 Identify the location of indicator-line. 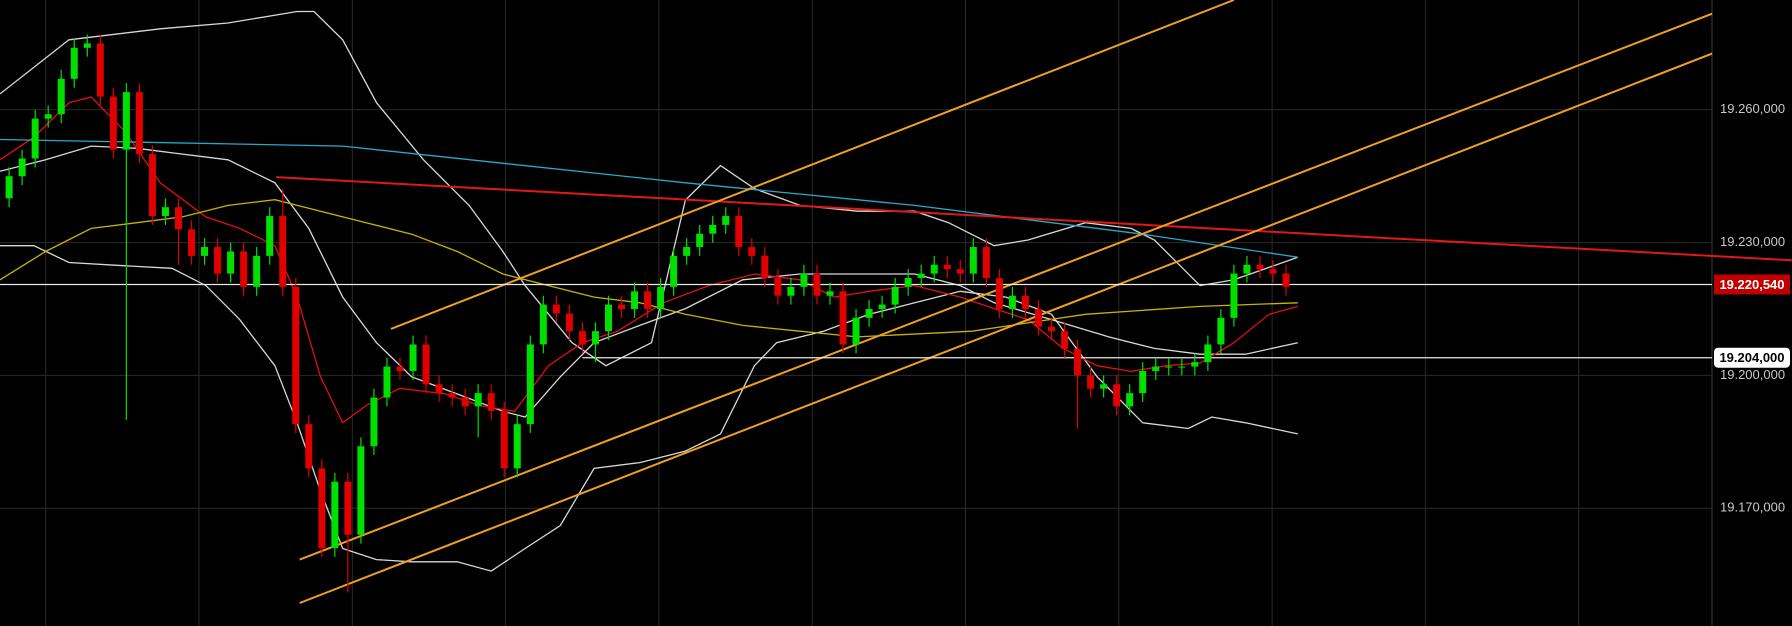
(649, 198).